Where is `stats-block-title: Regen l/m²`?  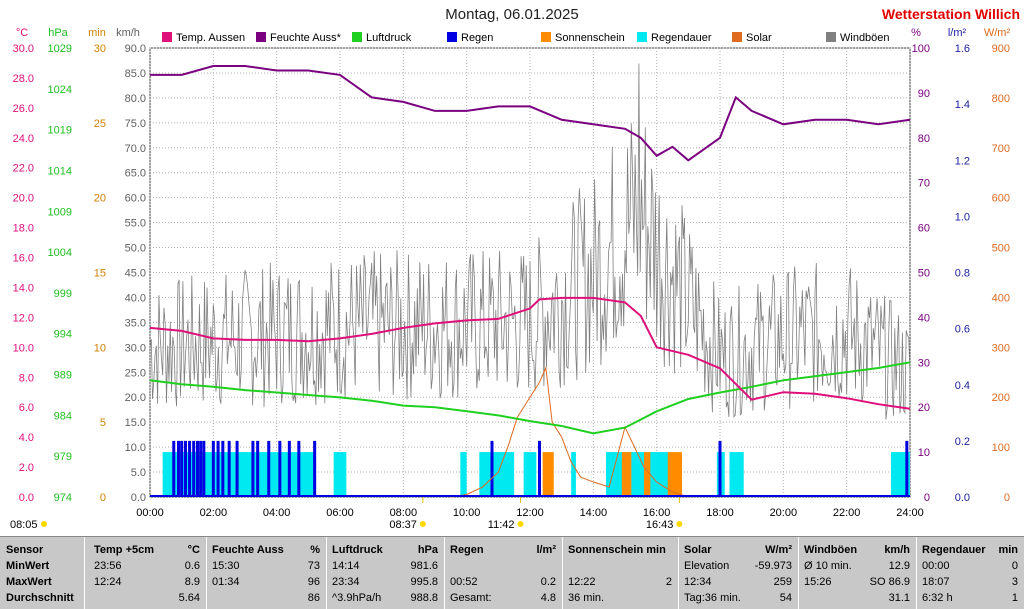 stats-block-title: Regen l/m² is located at coordinates (504, 550).